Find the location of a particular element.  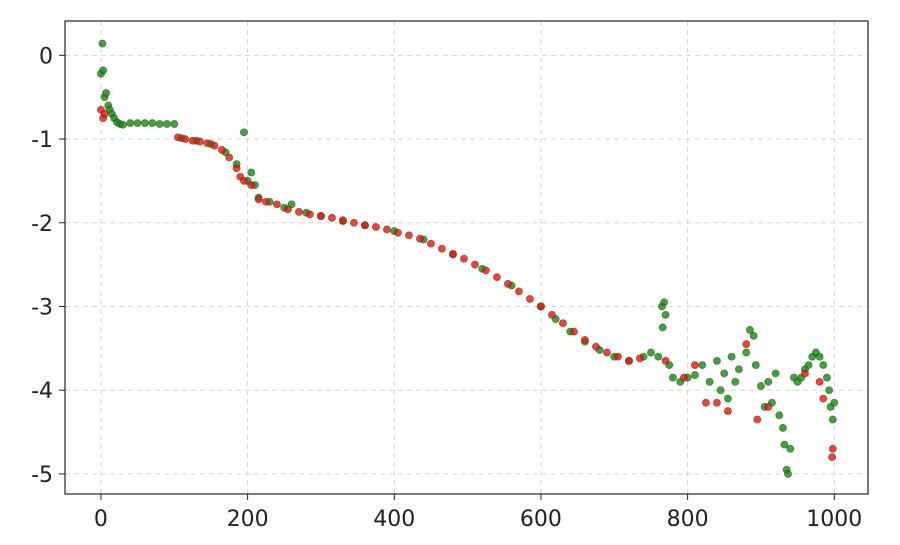

x-tick-label: 200 is located at coordinates (248, 519).